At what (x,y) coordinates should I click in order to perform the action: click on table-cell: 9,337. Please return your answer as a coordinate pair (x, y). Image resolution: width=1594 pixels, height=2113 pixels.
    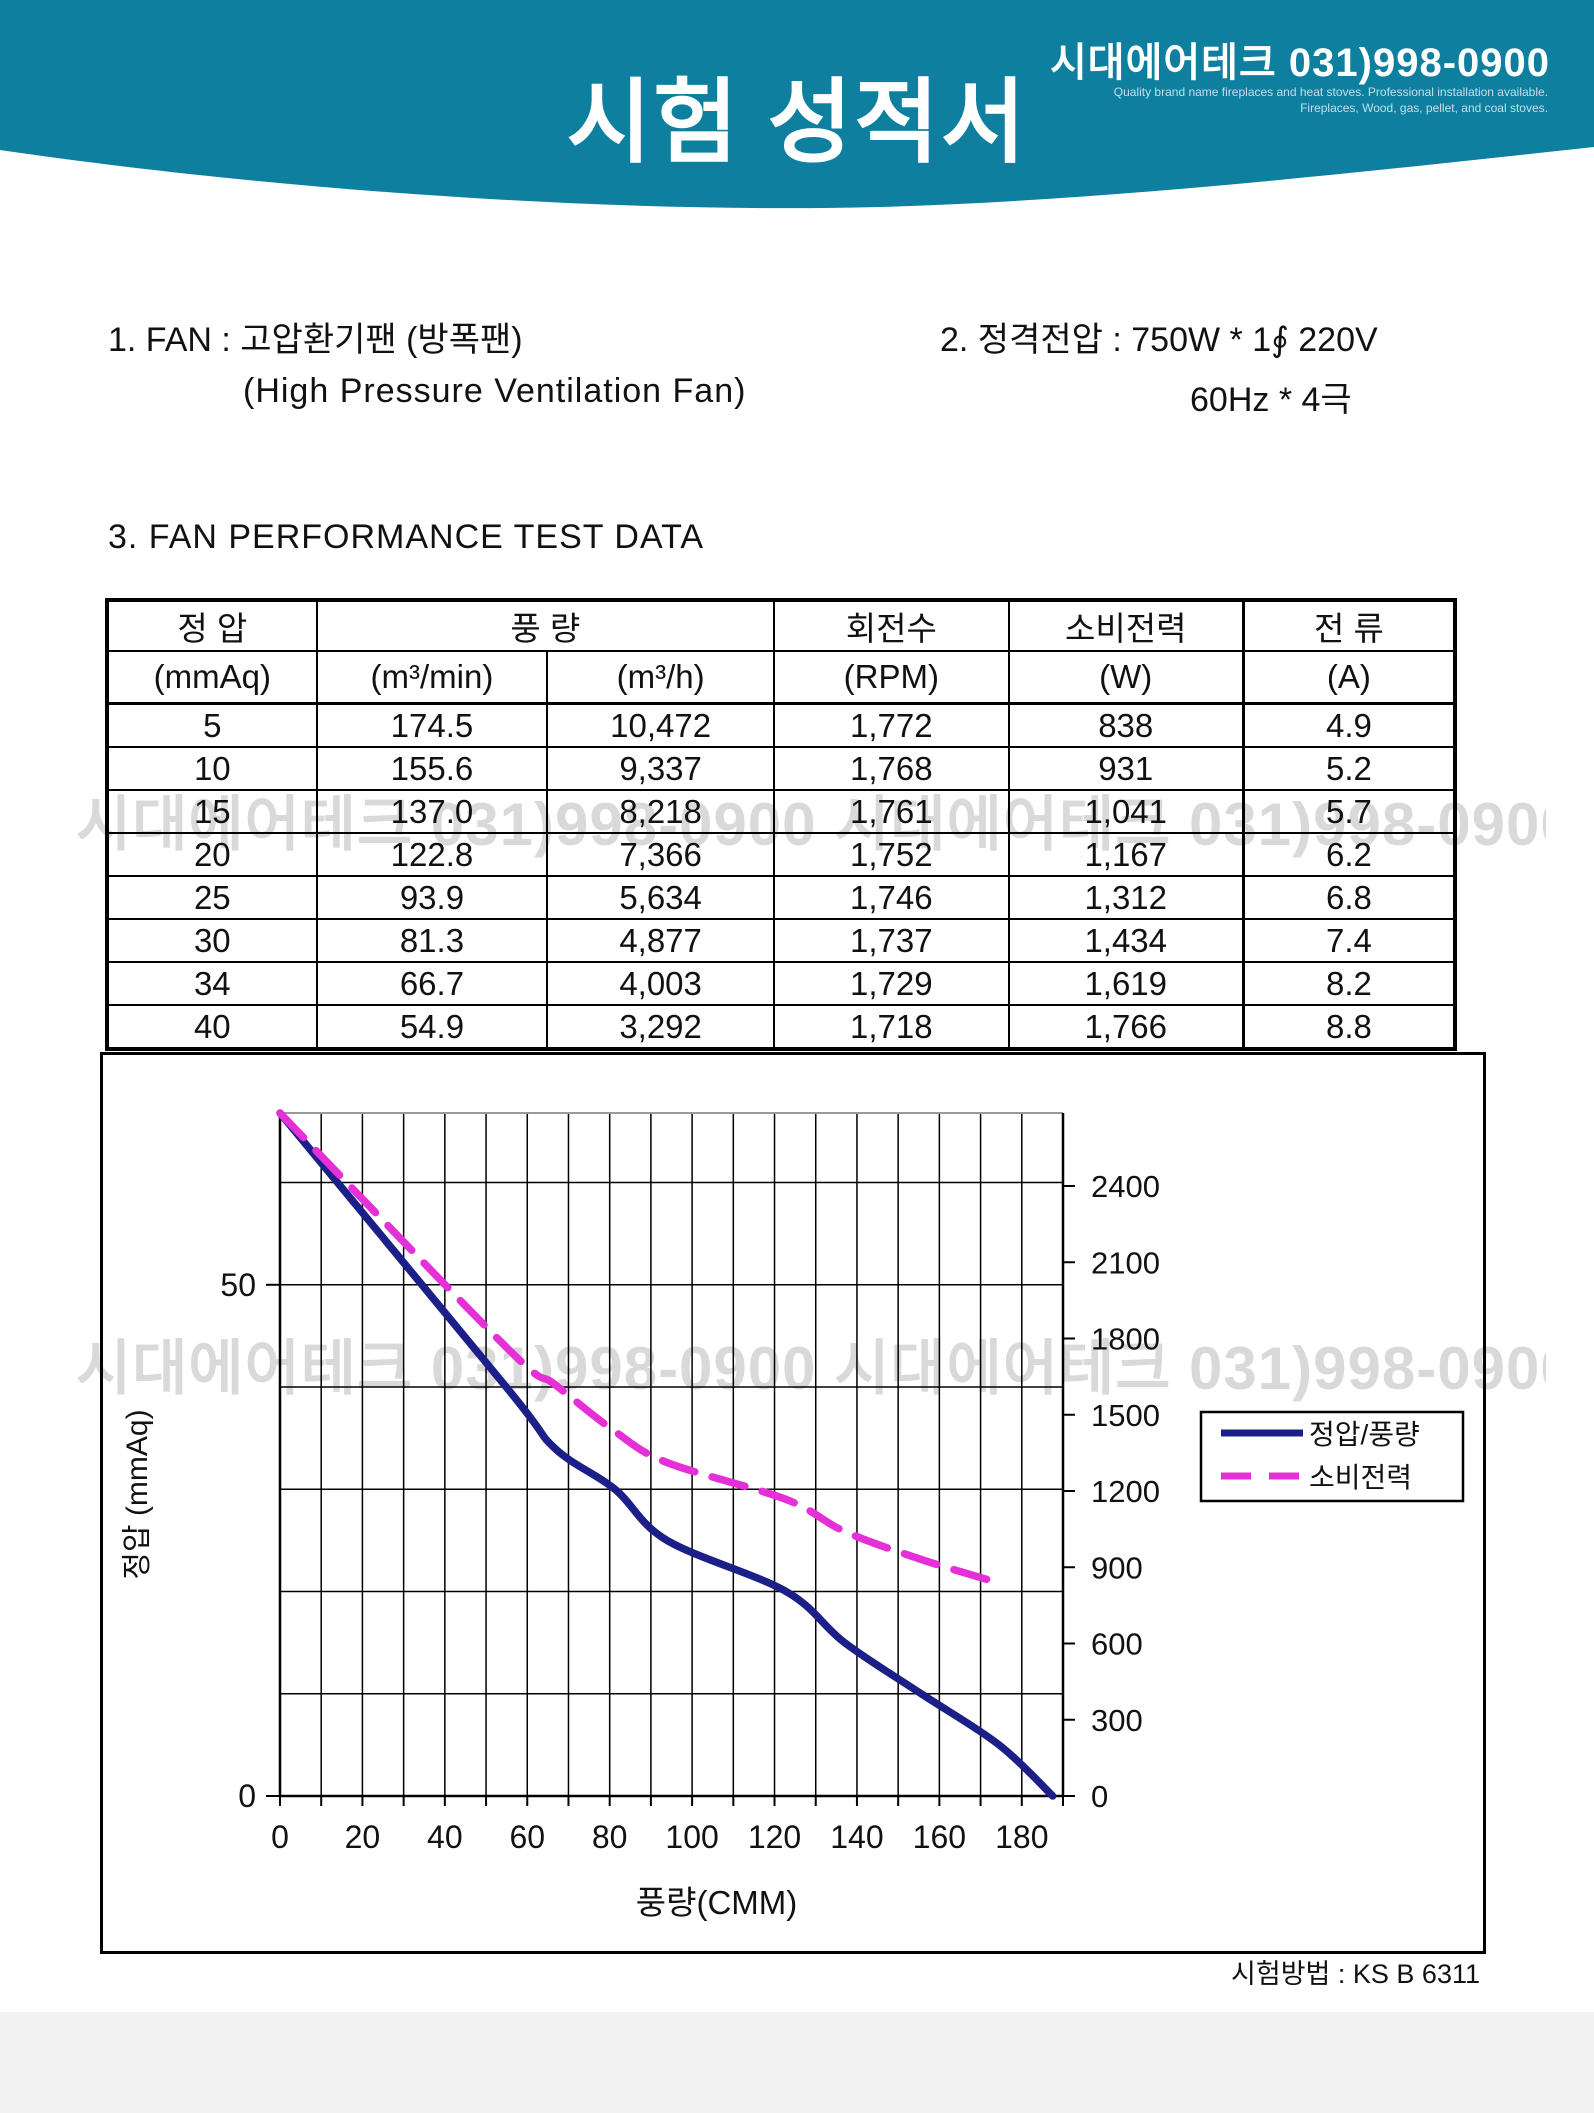
    Looking at the image, I should click on (660, 768).